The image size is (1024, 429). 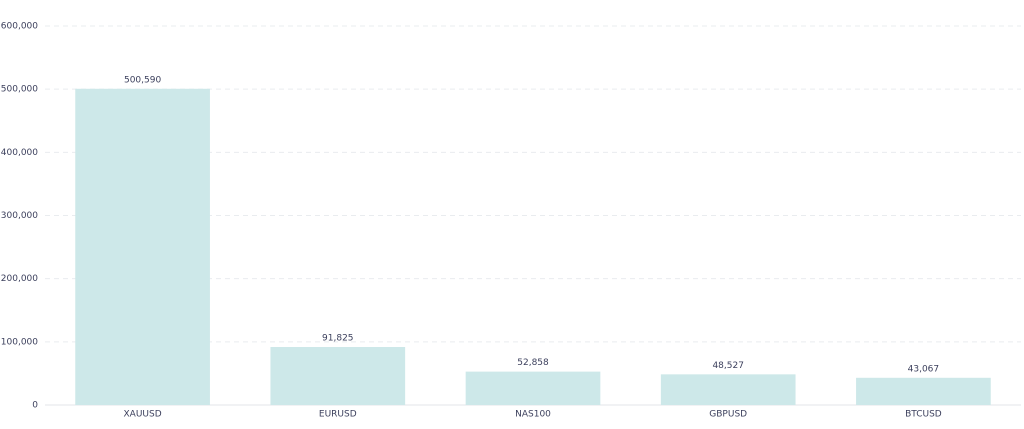 What do you see at coordinates (35, 406) in the screenshot?
I see `y-tick-label: 0` at bounding box center [35, 406].